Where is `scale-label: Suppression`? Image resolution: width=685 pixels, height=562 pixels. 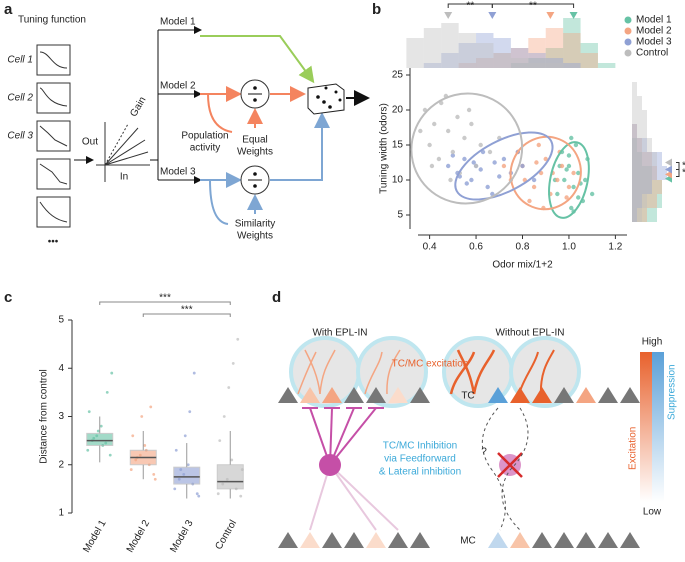
scale-label: Suppression is located at coordinates (672, 392).